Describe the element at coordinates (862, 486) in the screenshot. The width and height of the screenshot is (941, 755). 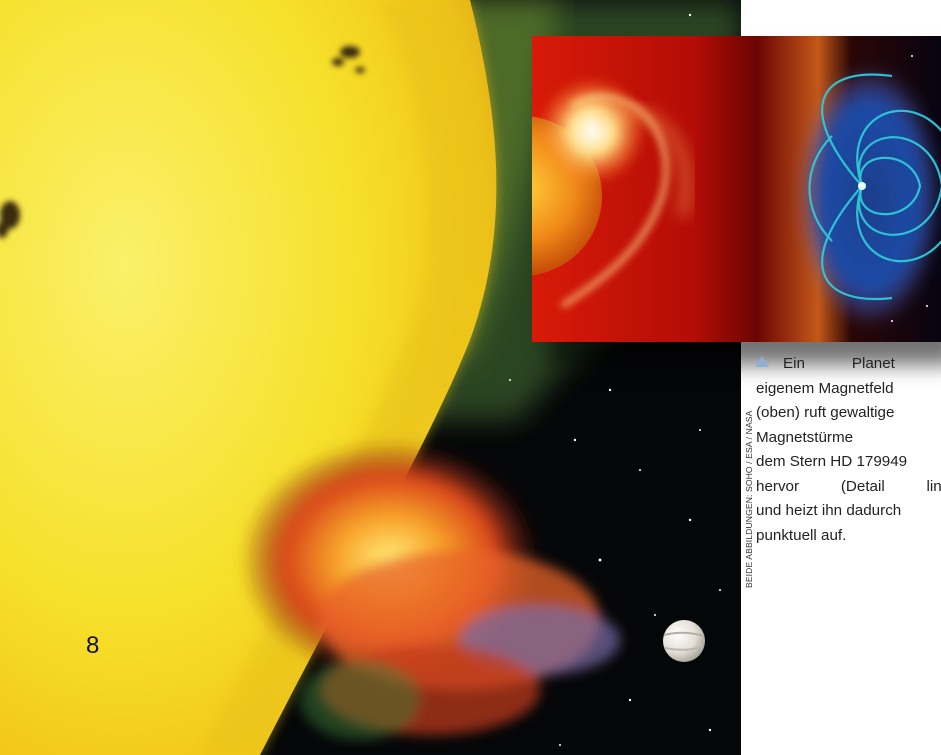
I see `caption-word: (Detail` at that location.